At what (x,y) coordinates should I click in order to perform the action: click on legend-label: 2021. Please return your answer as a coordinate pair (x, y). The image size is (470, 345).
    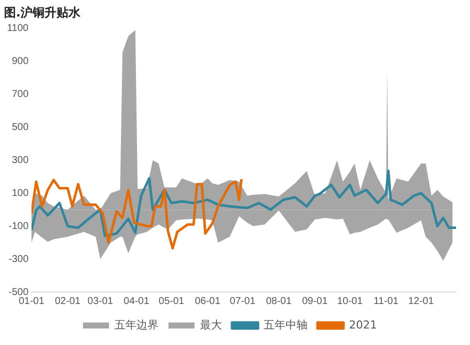
    Looking at the image, I should click on (363, 325).